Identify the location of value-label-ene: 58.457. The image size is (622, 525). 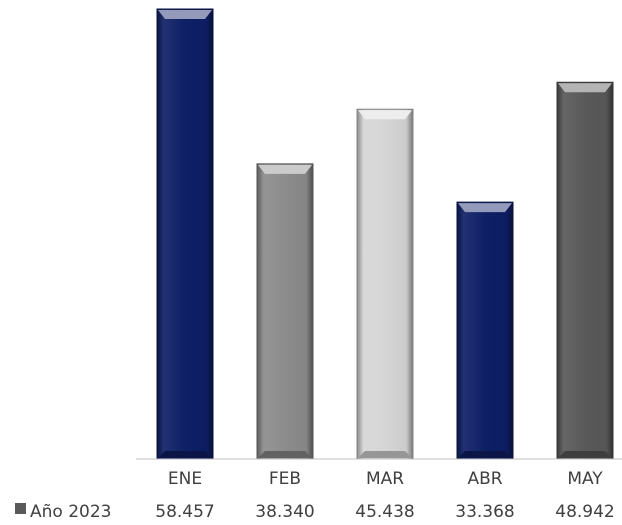
(184, 512).